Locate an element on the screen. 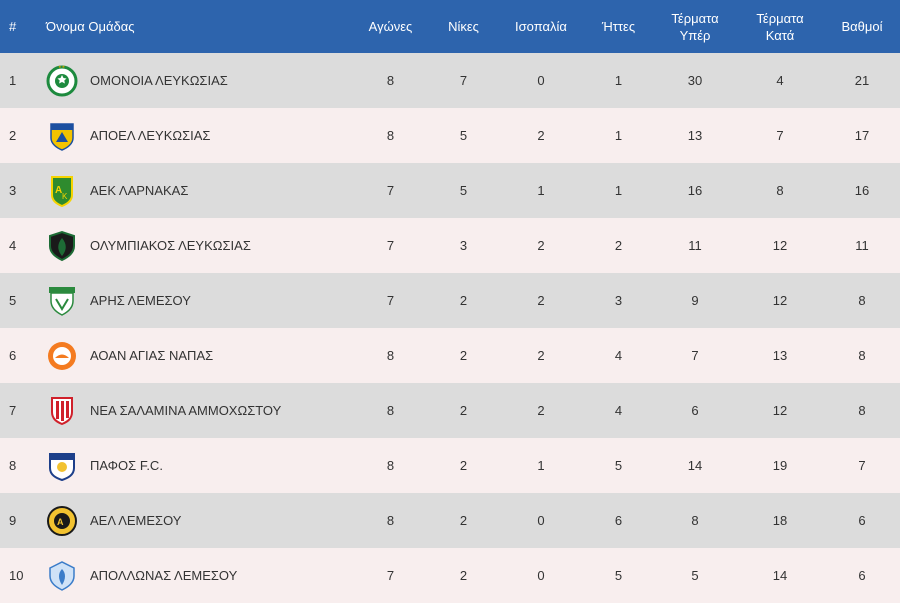 The image size is (900, 603). header-losses: Ήττες is located at coordinates (618, 26).